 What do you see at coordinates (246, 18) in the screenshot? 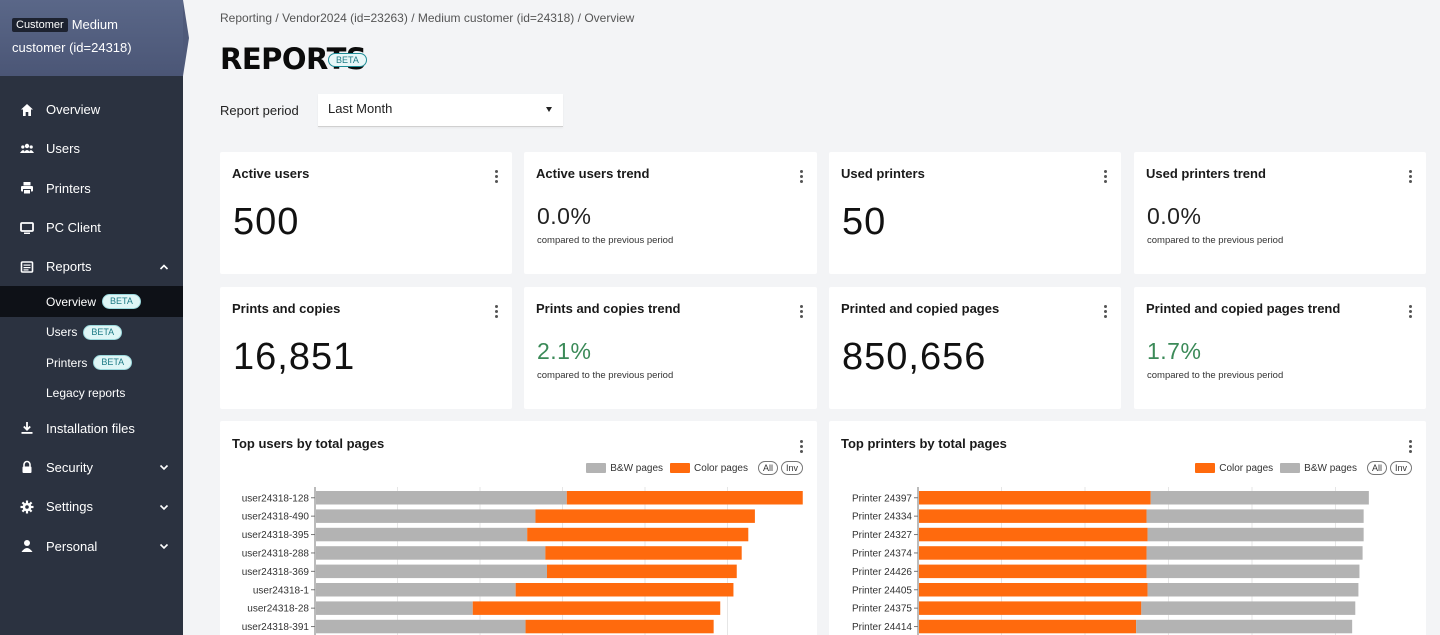
I see `breadcrumb-link-reporting: Reporting` at bounding box center [246, 18].